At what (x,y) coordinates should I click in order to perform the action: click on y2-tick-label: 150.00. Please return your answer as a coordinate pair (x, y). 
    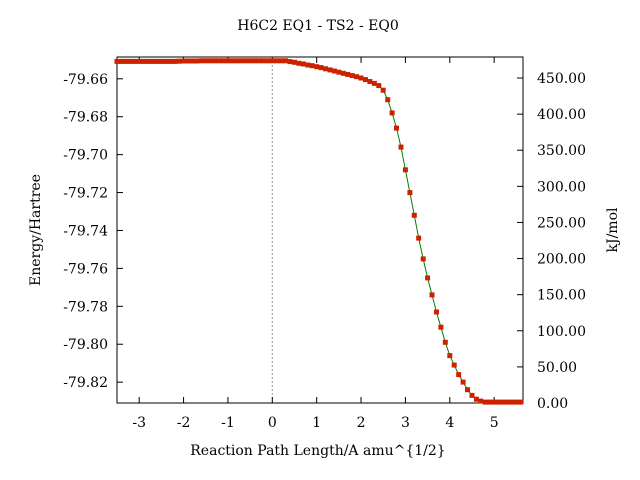
    Looking at the image, I should click on (561, 296).